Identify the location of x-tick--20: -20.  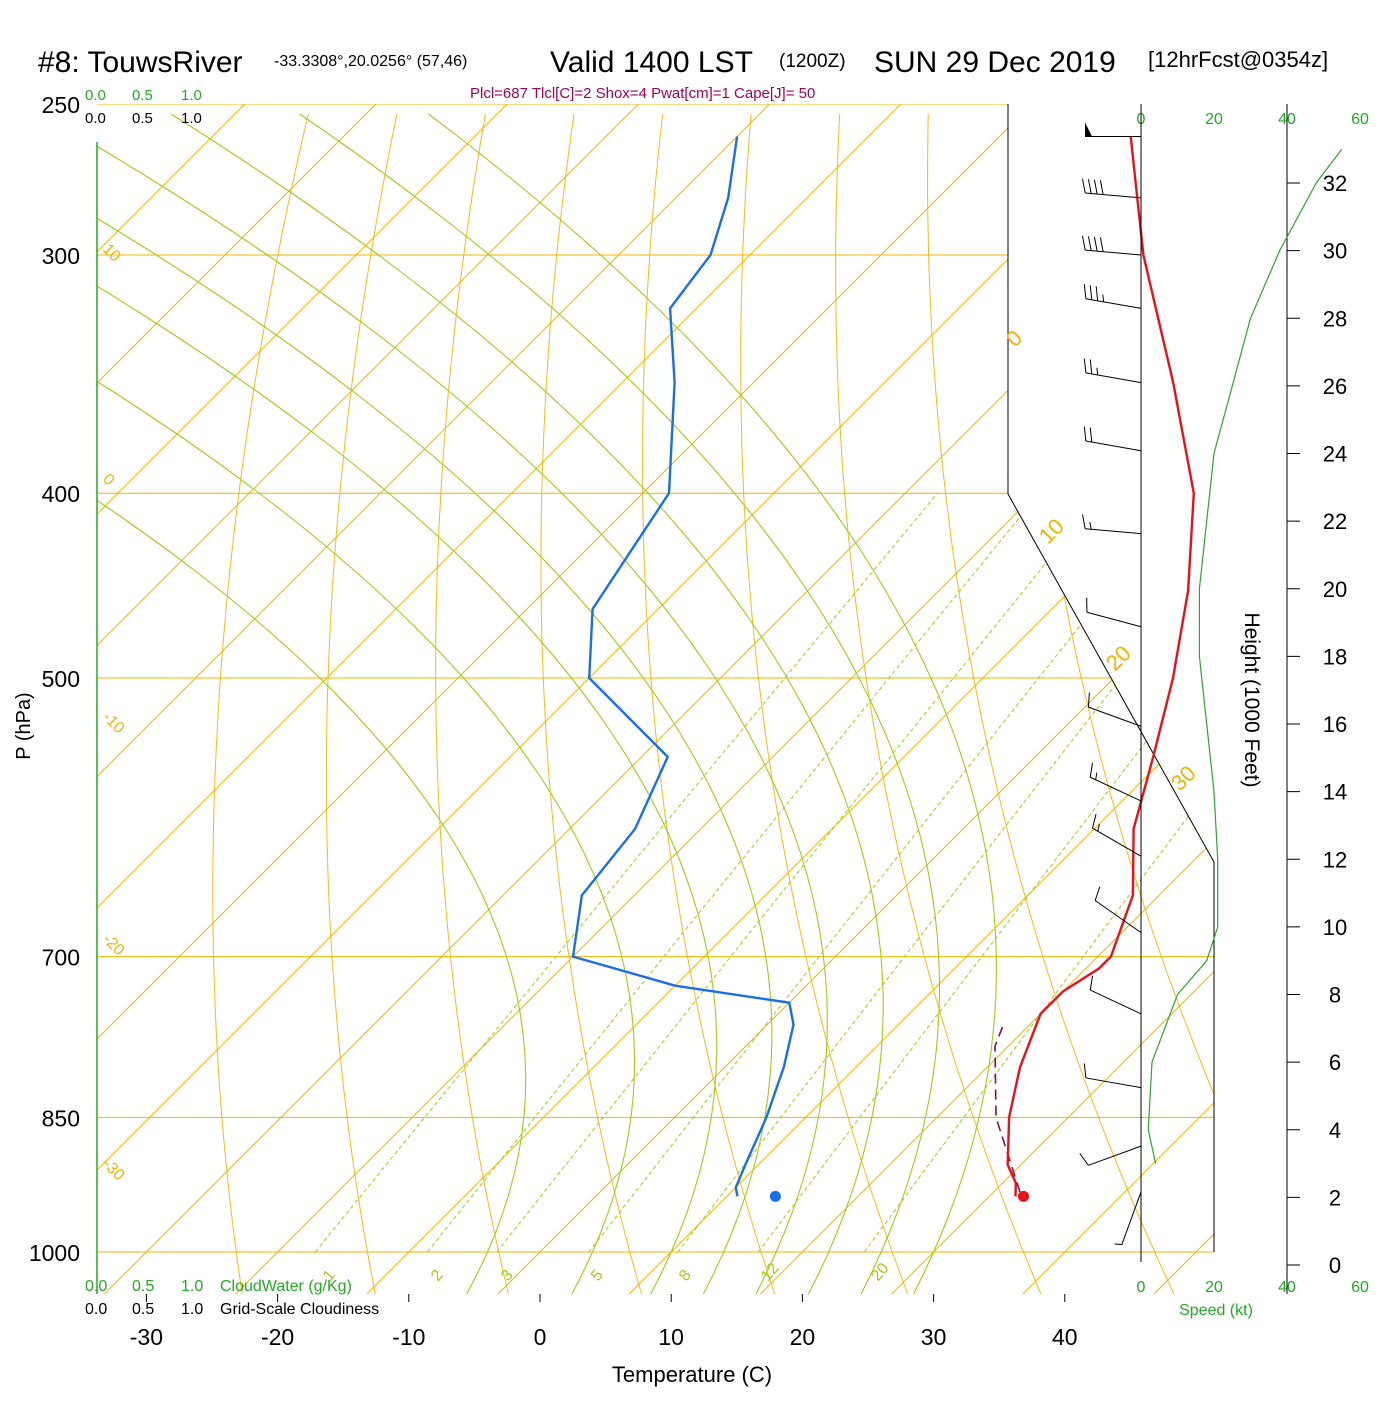
(277, 1337).